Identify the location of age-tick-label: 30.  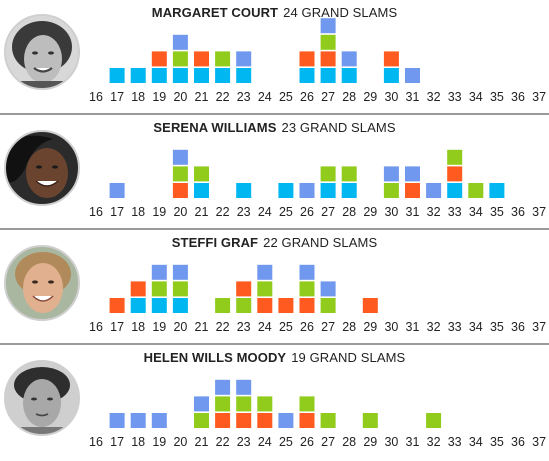
(391, 97).